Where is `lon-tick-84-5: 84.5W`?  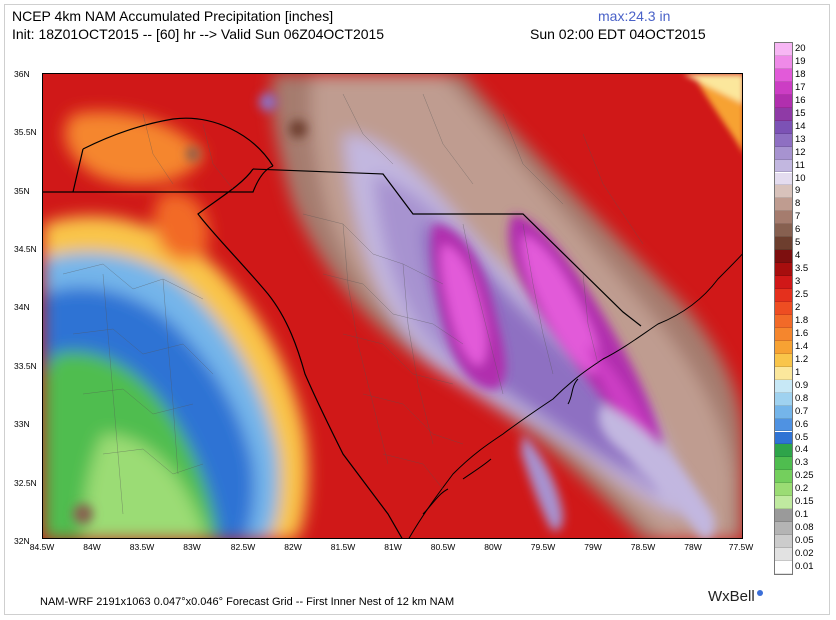 lon-tick-84-5: 84.5W is located at coordinates (42, 547).